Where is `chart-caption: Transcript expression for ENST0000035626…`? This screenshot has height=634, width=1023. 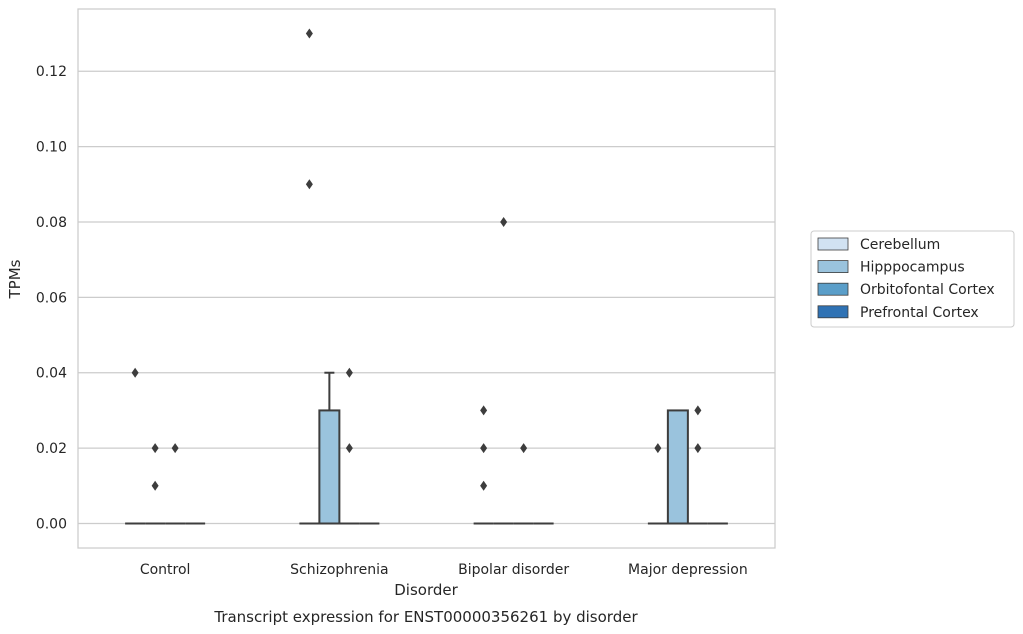 chart-caption: Transcript expression for ENST0000035626… is located at coordinates (425, 617).